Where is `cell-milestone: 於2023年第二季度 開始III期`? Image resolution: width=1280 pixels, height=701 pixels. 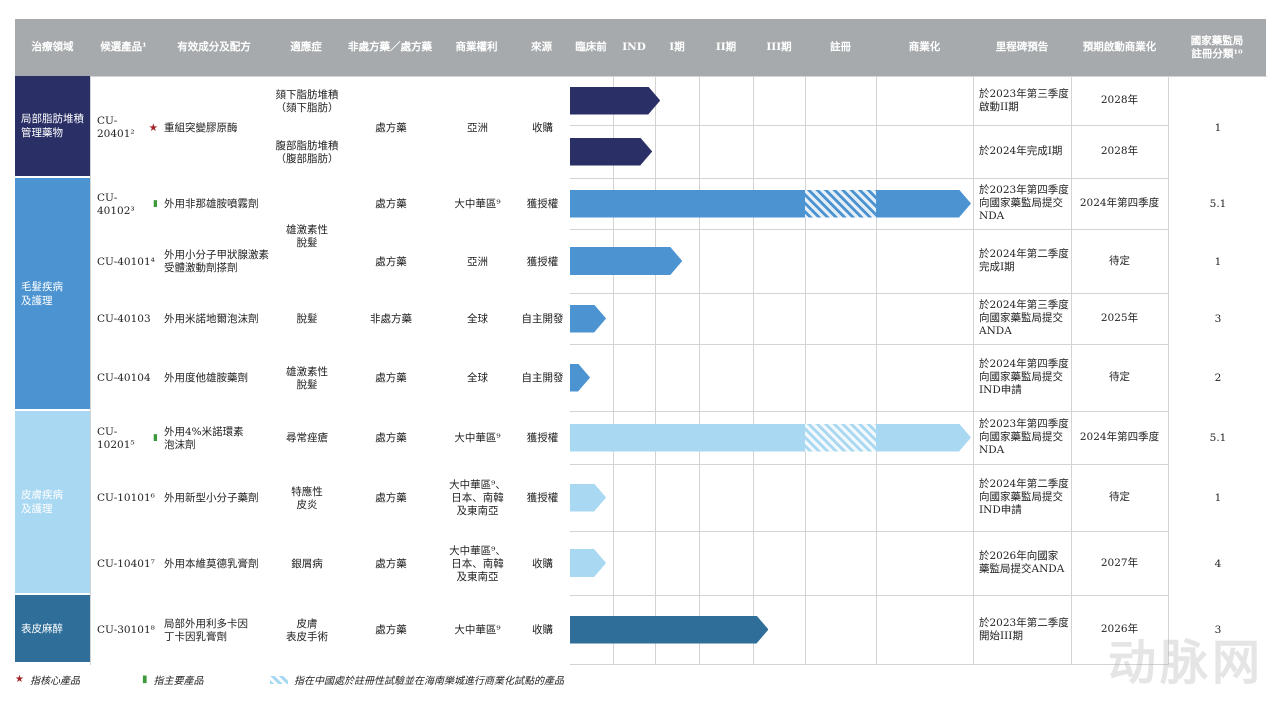
cell-milestone: 於2023年第二季度 開始III期 is located at coordinates (1024, 629).